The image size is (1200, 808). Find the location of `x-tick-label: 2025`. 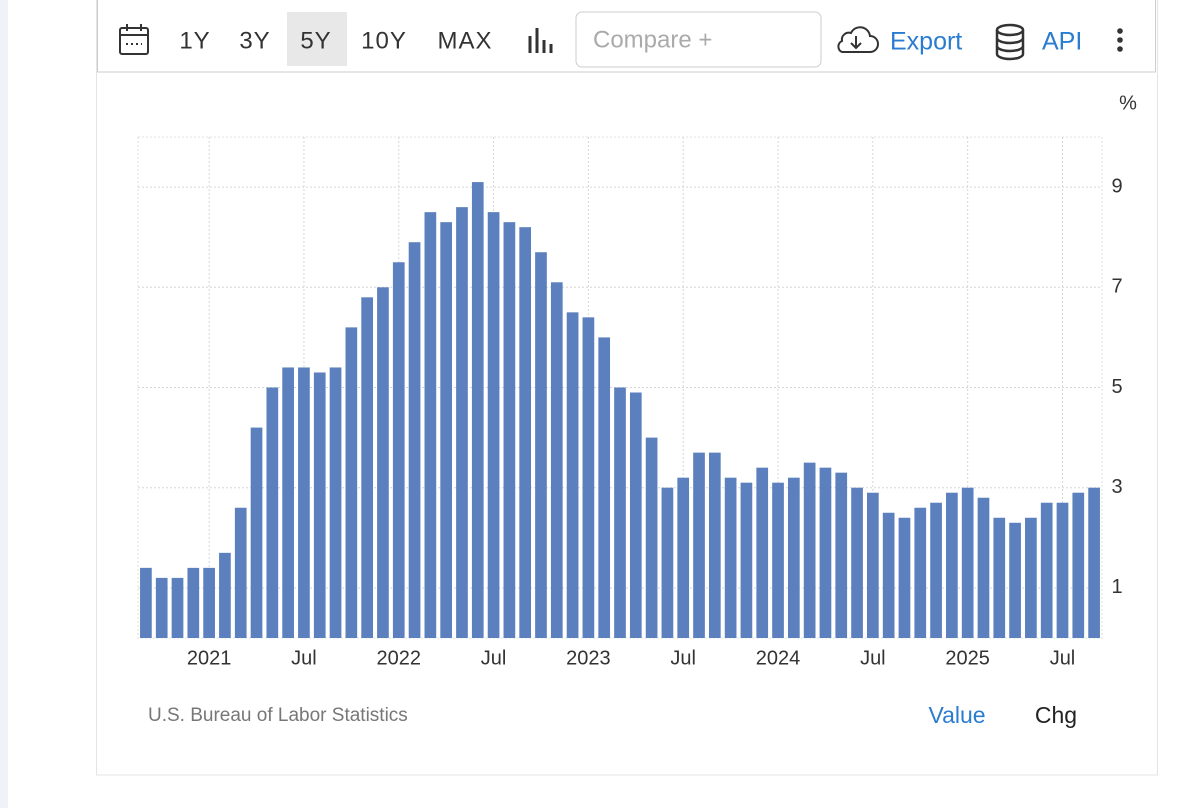

x-tick-label: 2025 is located at coordinates (967, 658).